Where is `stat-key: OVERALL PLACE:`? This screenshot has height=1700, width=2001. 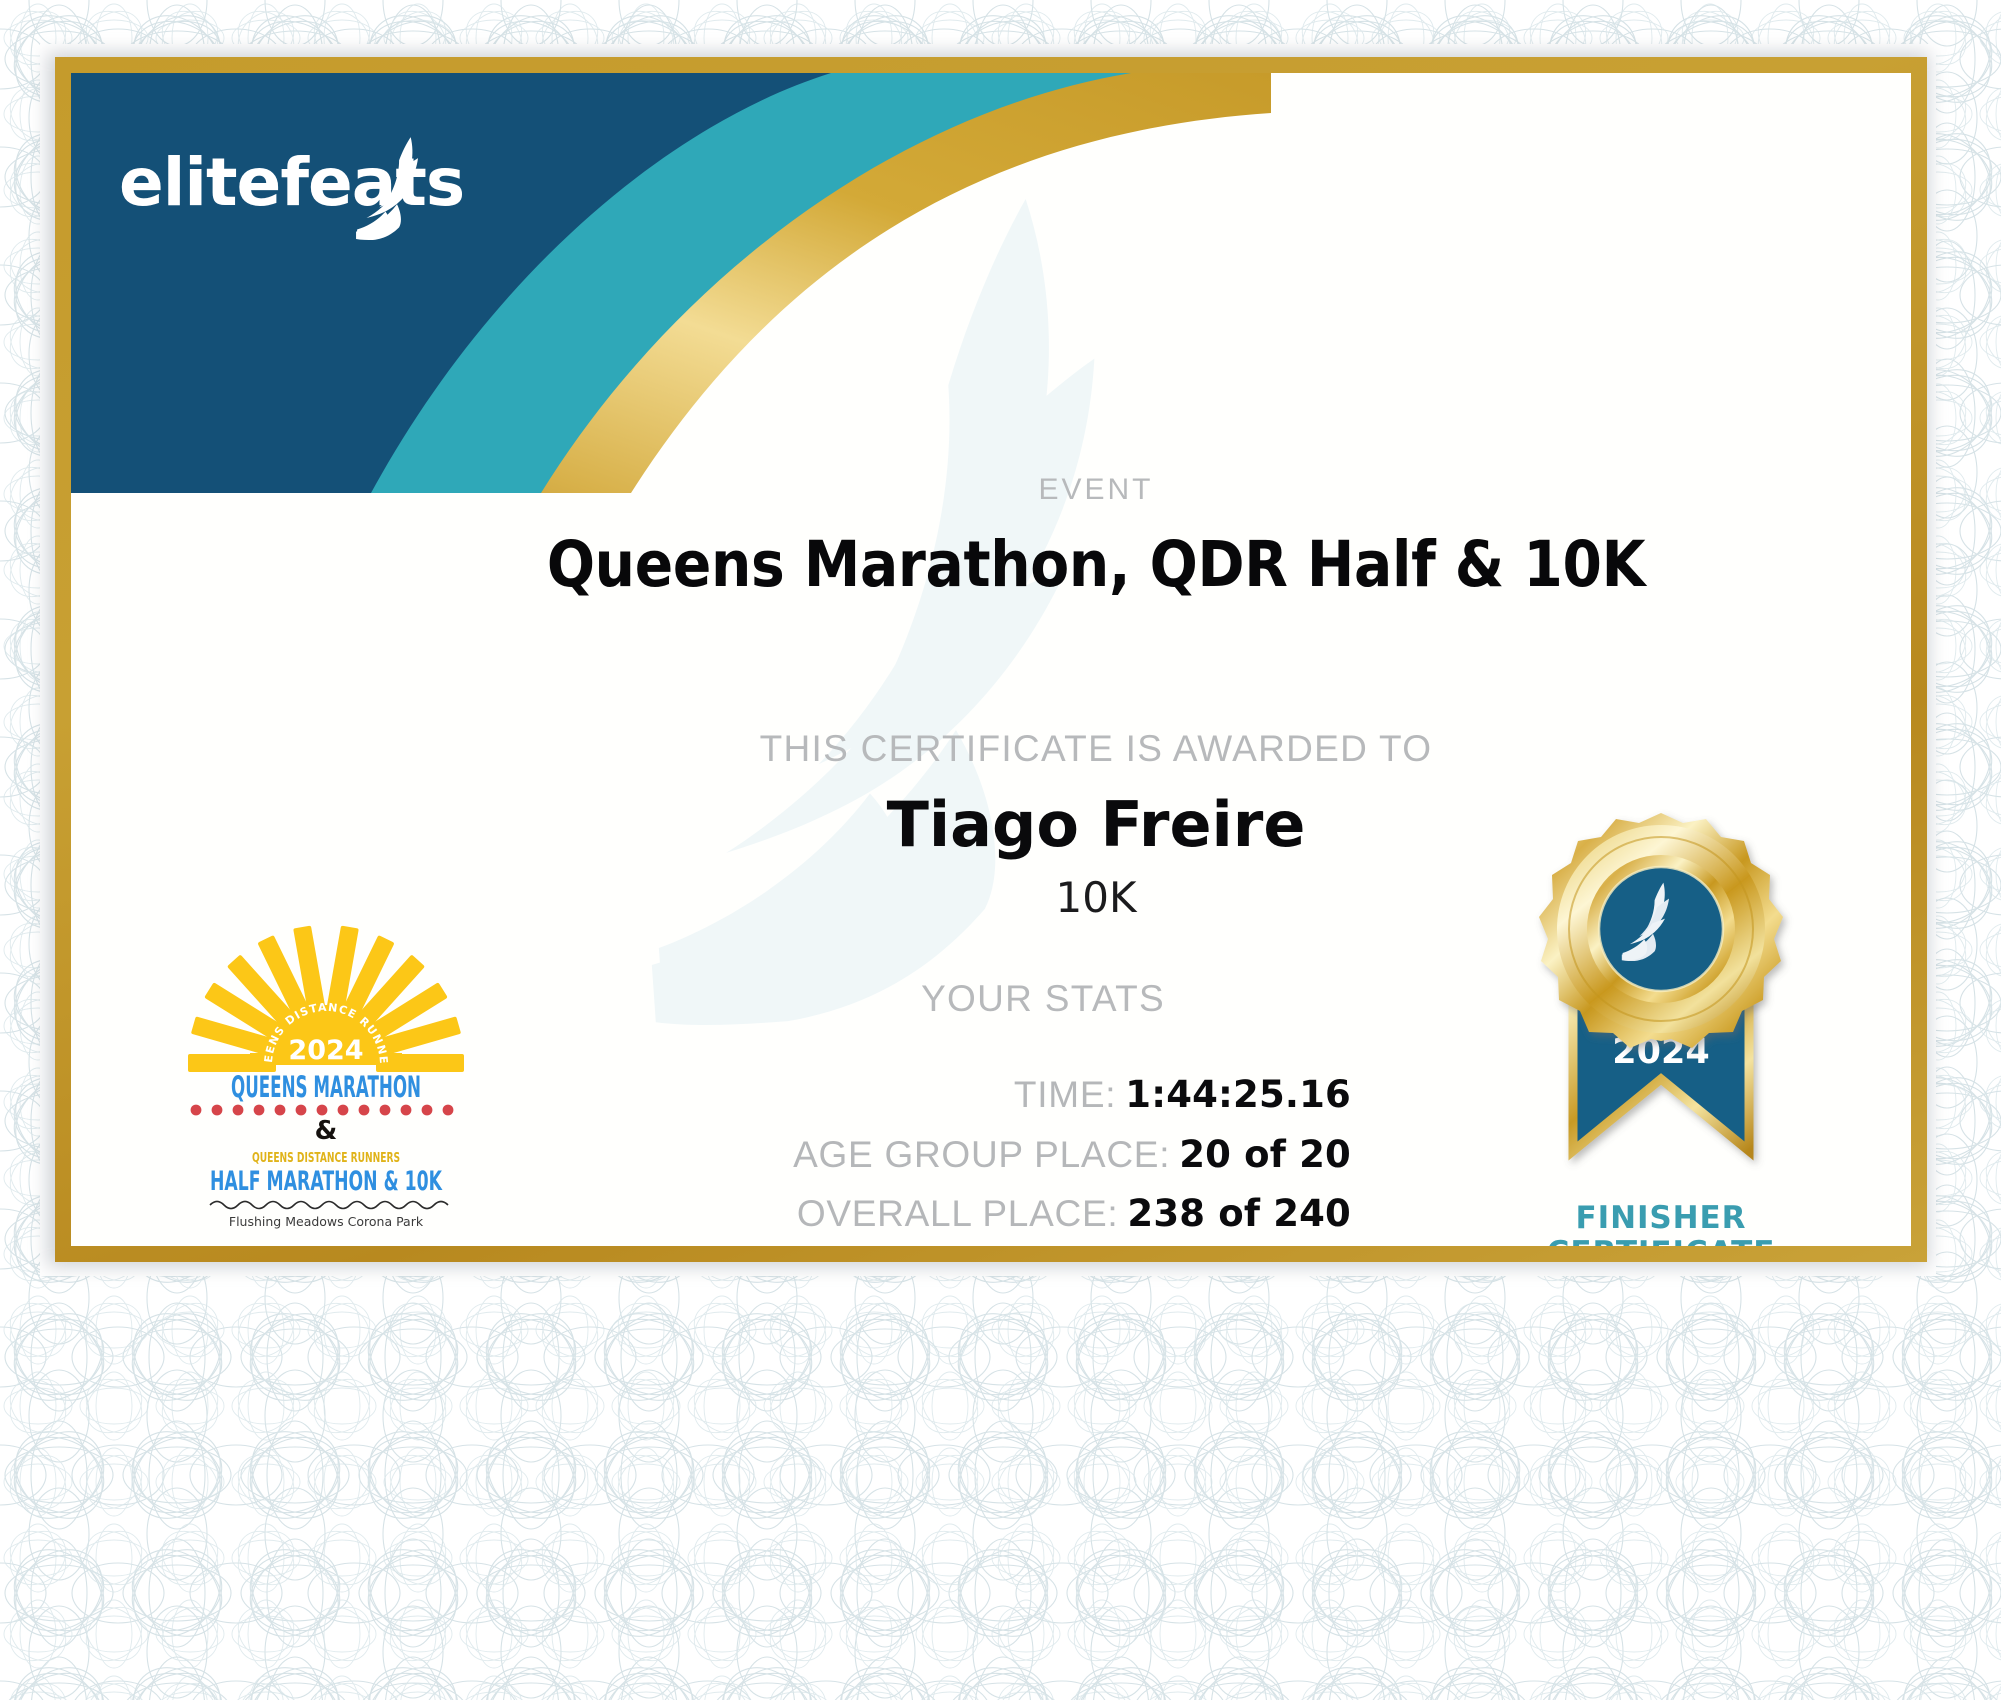
stat-key: OVERALL PLACE: is located at coordinates (957, 1214).